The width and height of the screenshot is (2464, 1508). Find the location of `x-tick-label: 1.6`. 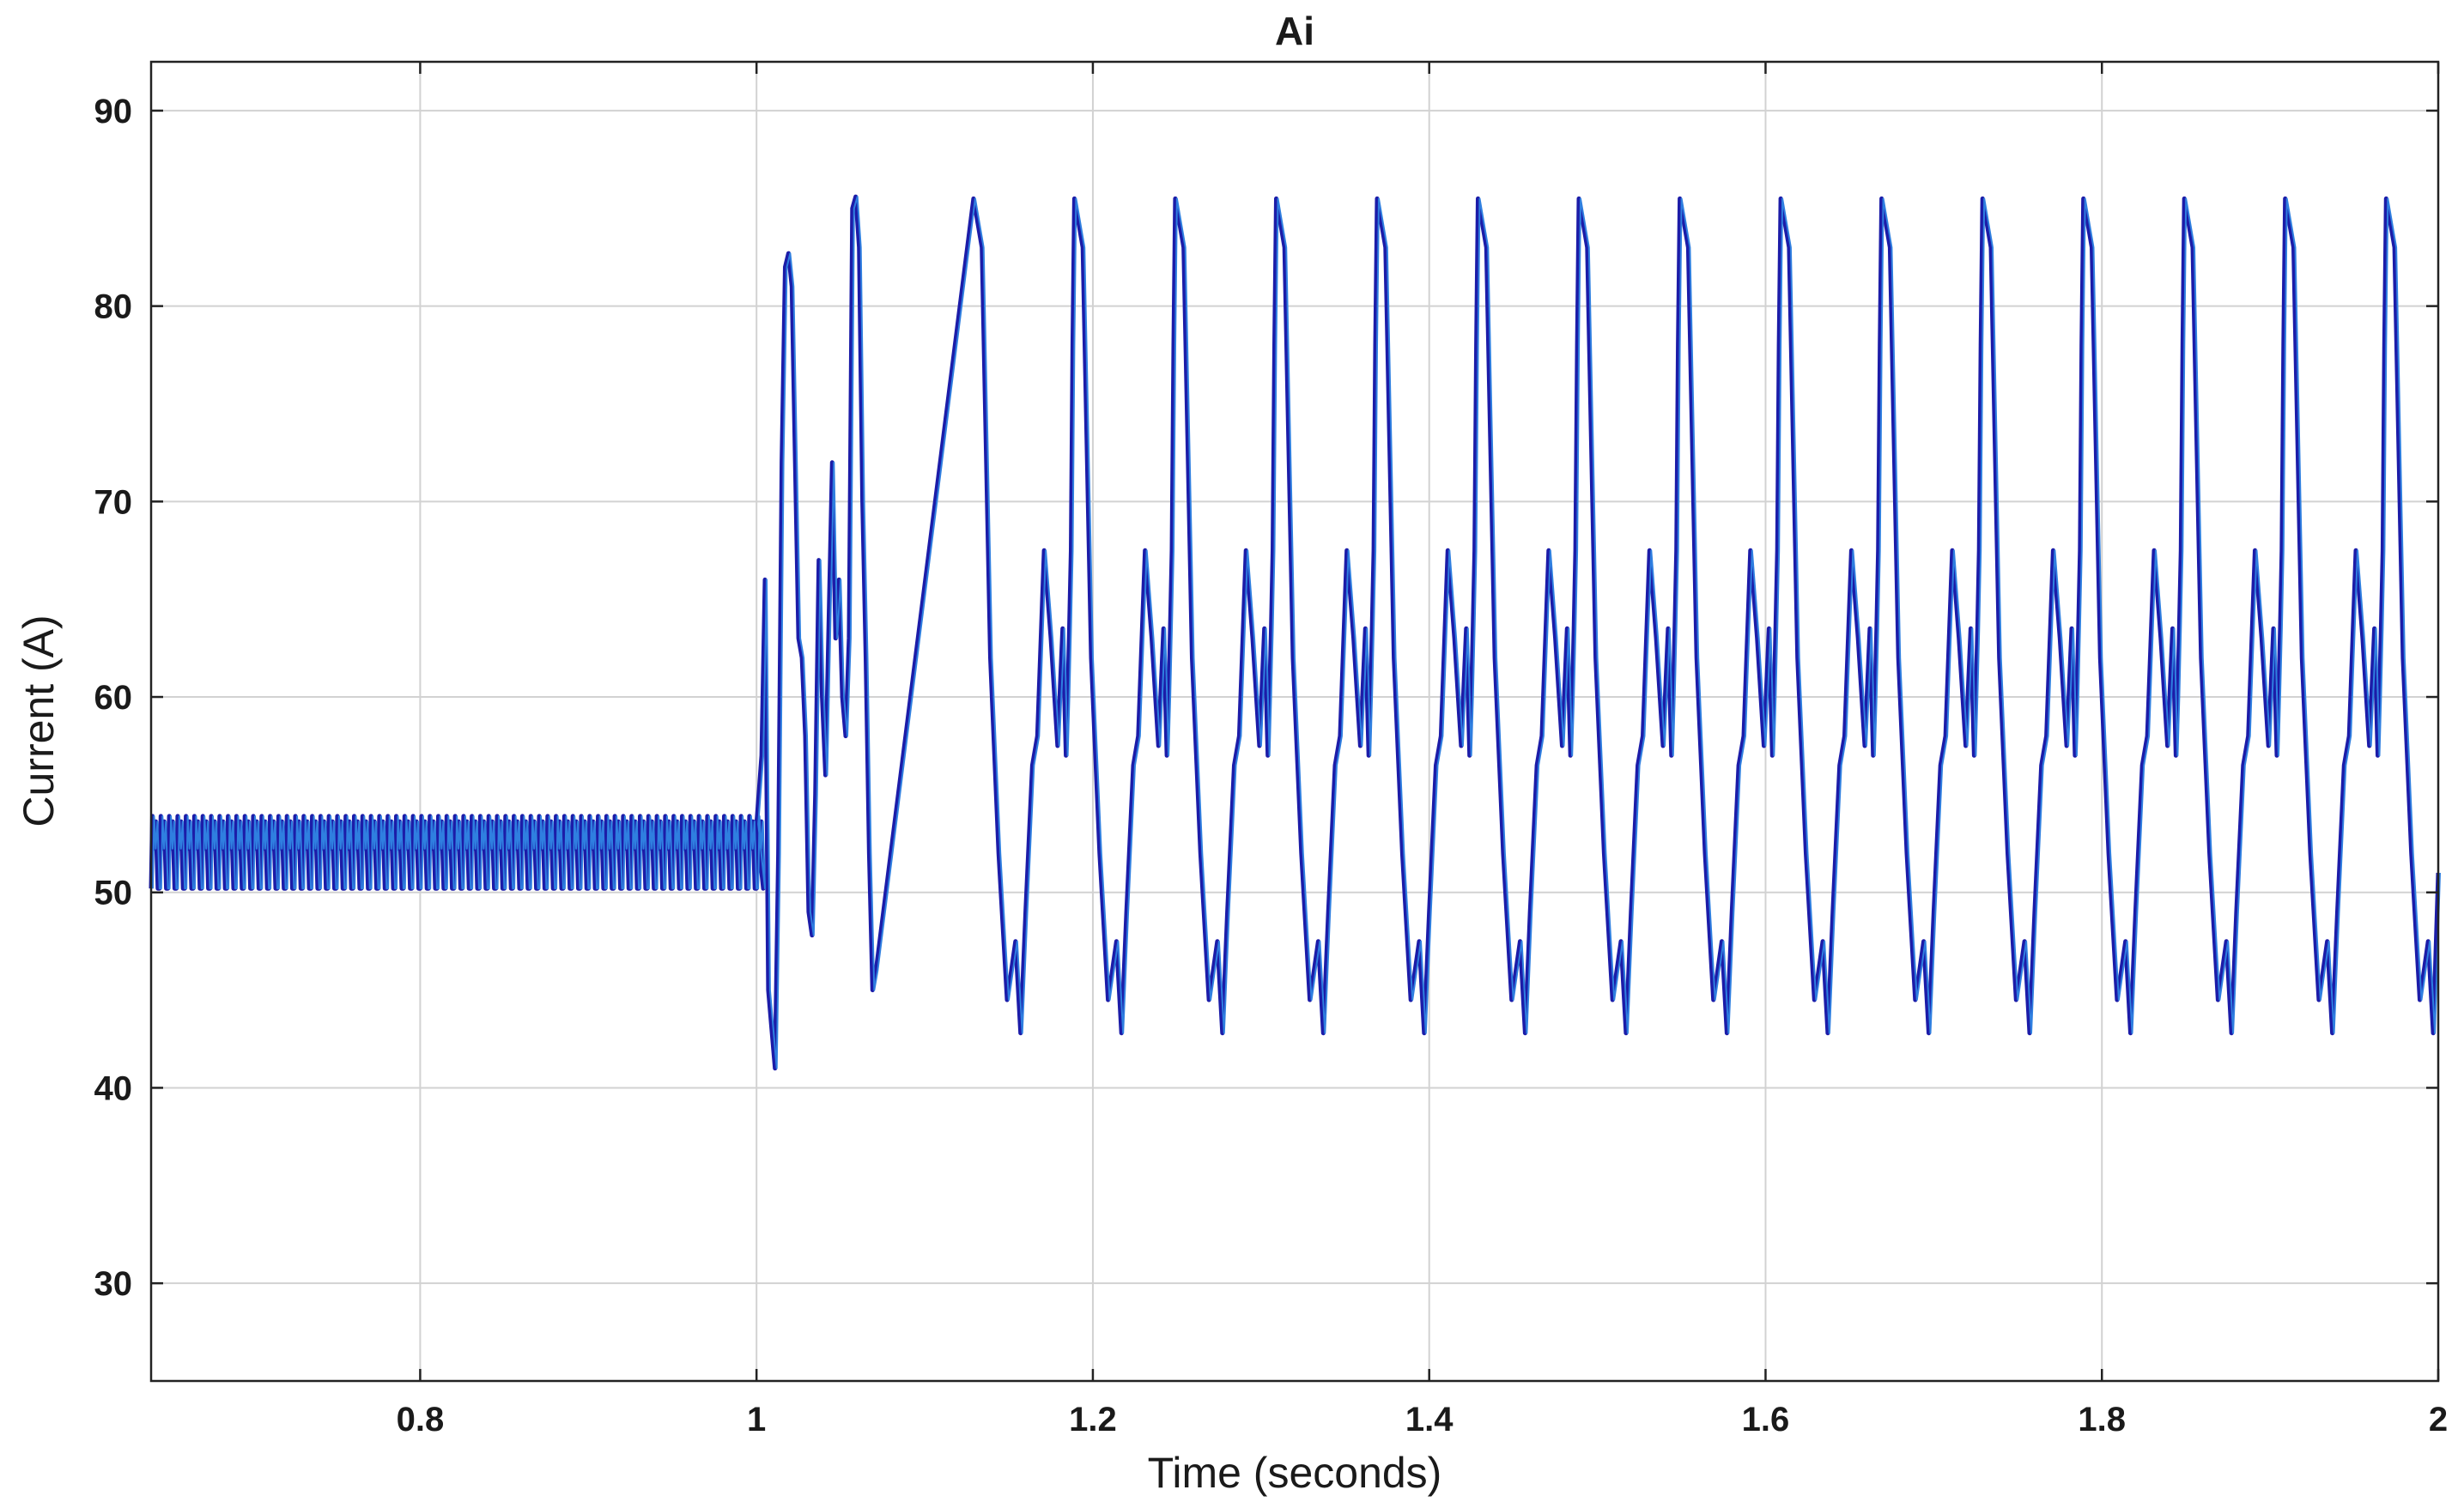

x-tick-label: 1.6 is located at coordinates (1766, 1420).